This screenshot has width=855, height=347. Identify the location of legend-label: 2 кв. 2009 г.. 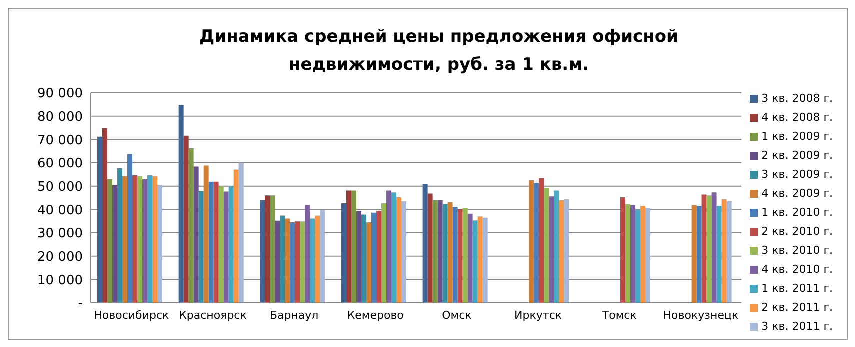
(797, 155).